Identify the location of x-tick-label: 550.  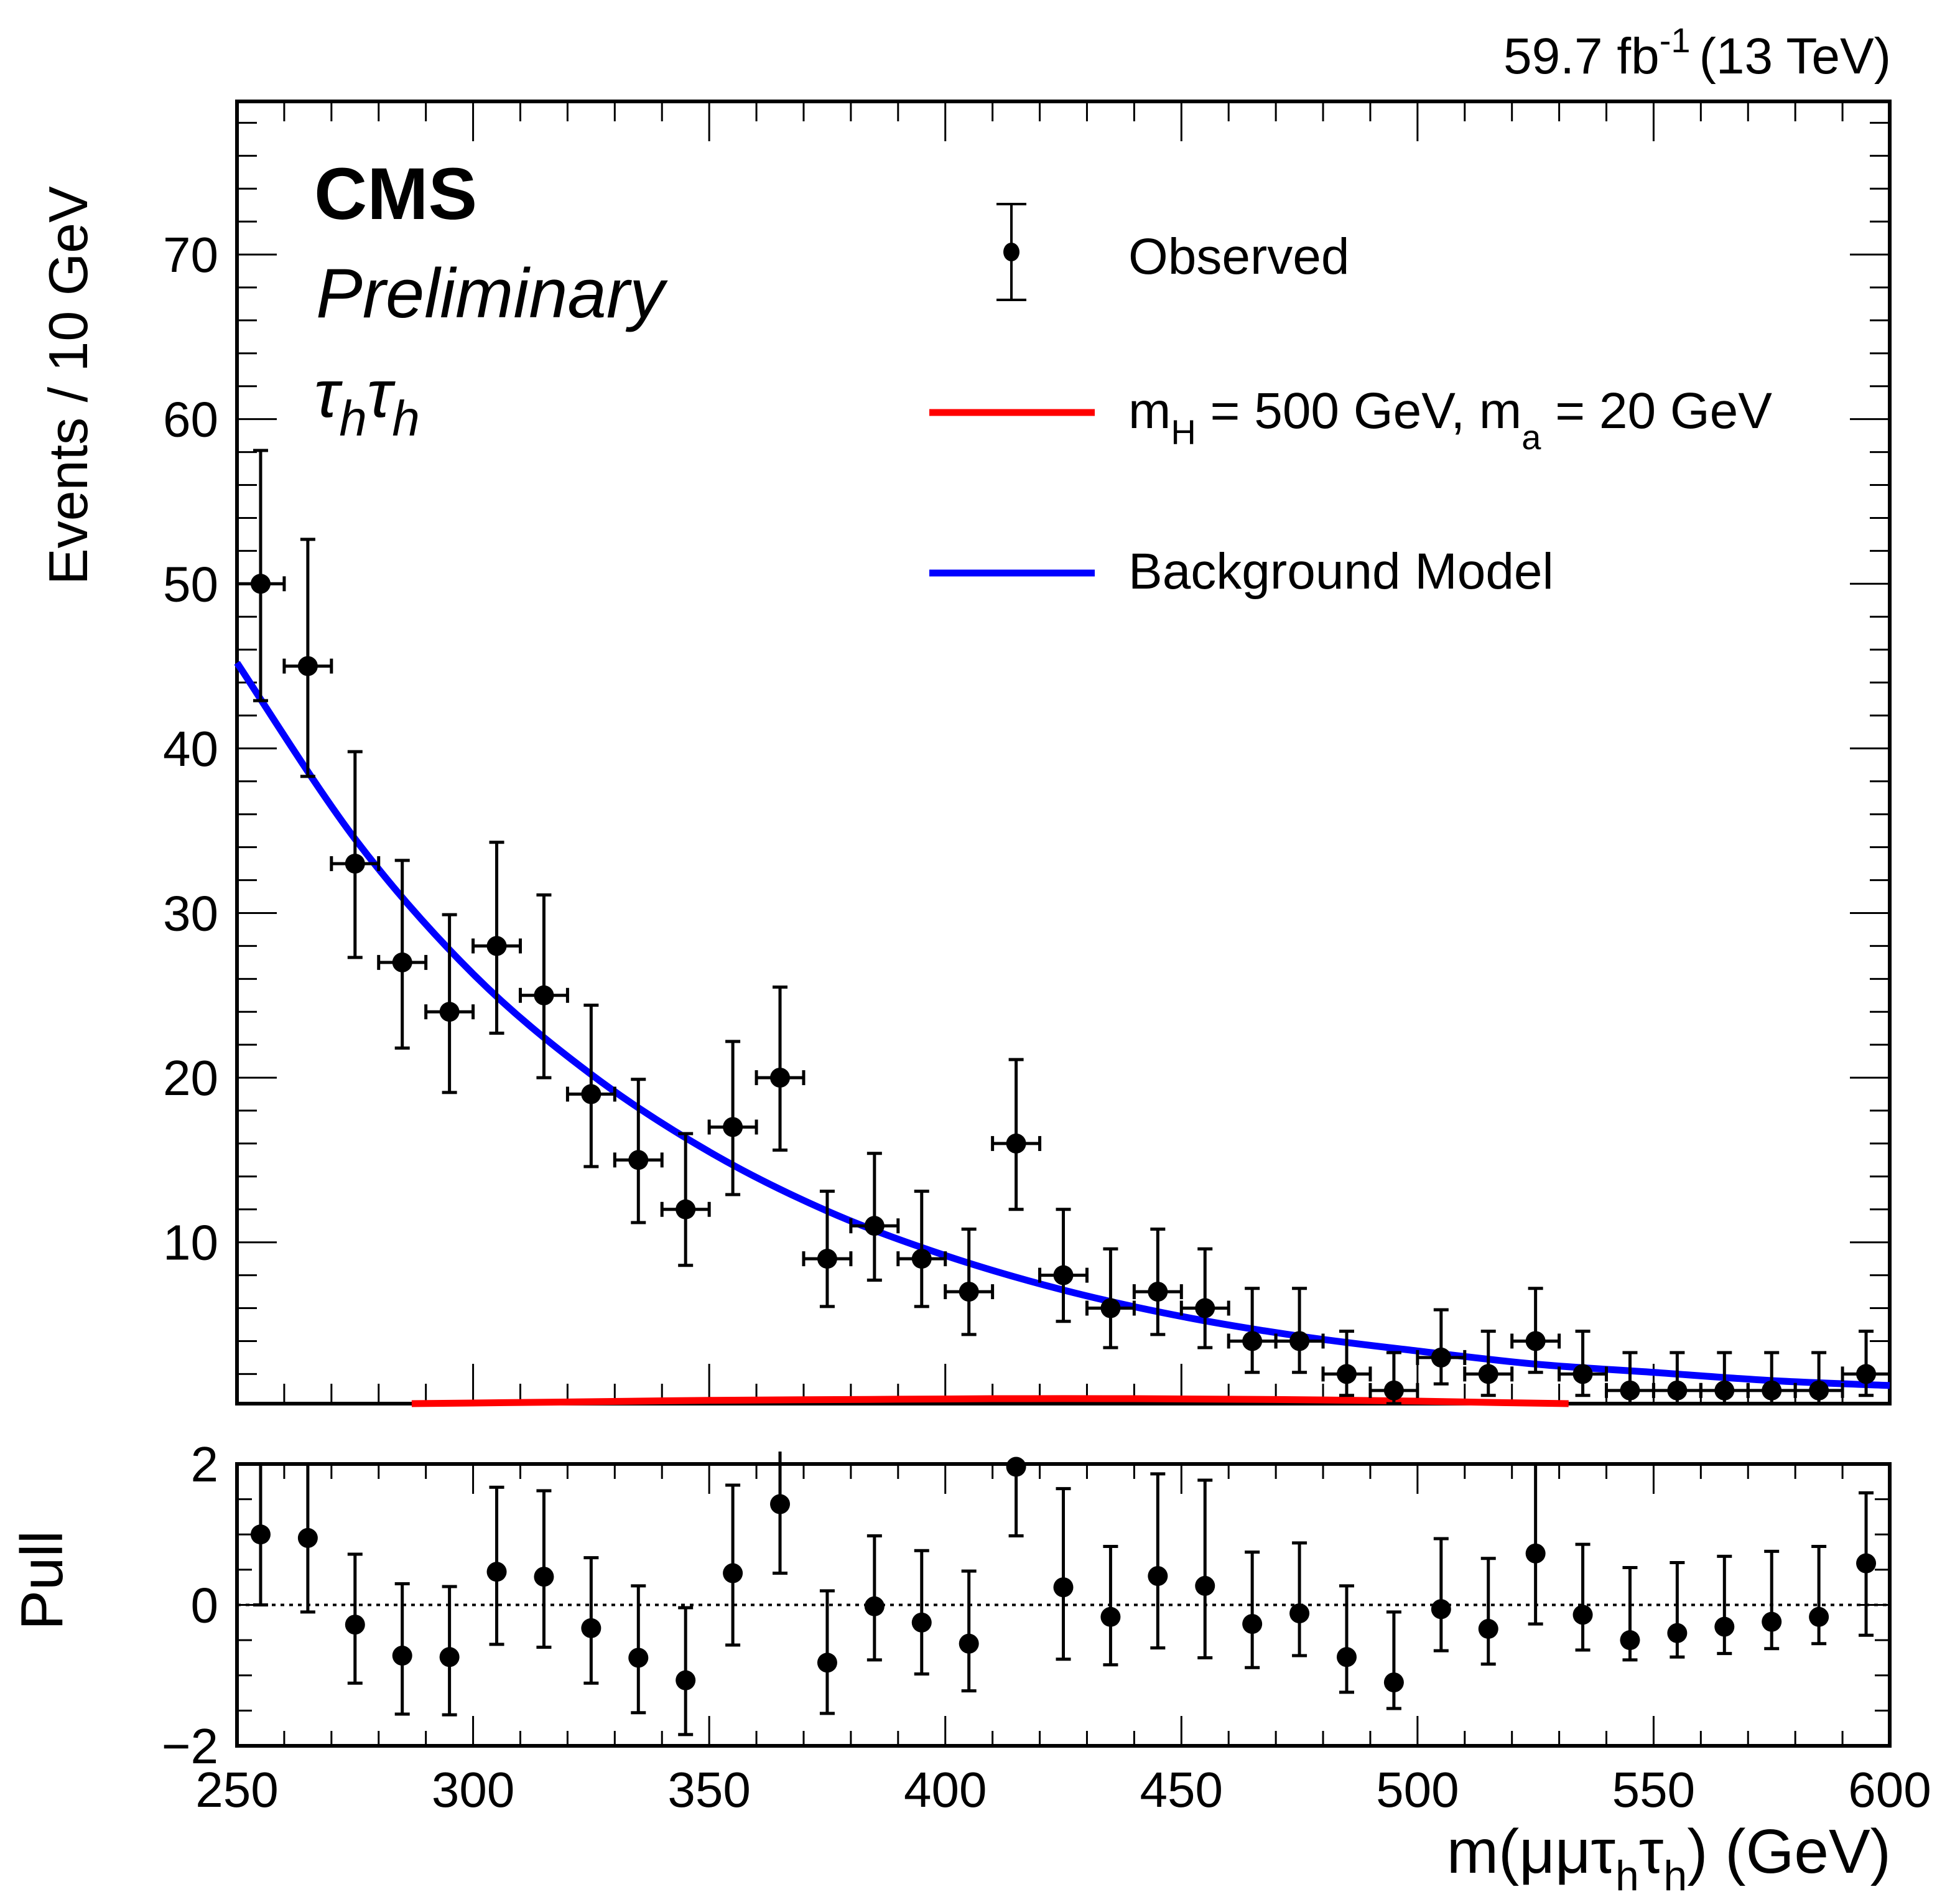
(1653, 1789).